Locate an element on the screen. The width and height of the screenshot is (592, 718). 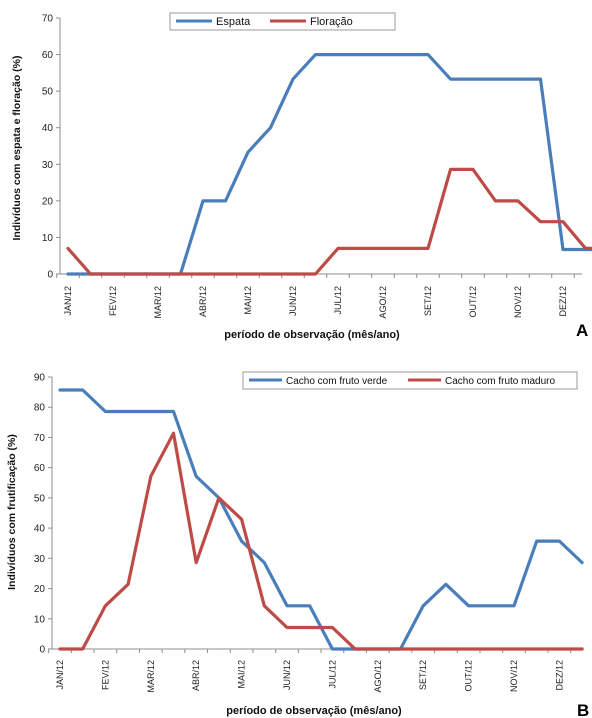
series-line-red is located at coordinates (329, 221).